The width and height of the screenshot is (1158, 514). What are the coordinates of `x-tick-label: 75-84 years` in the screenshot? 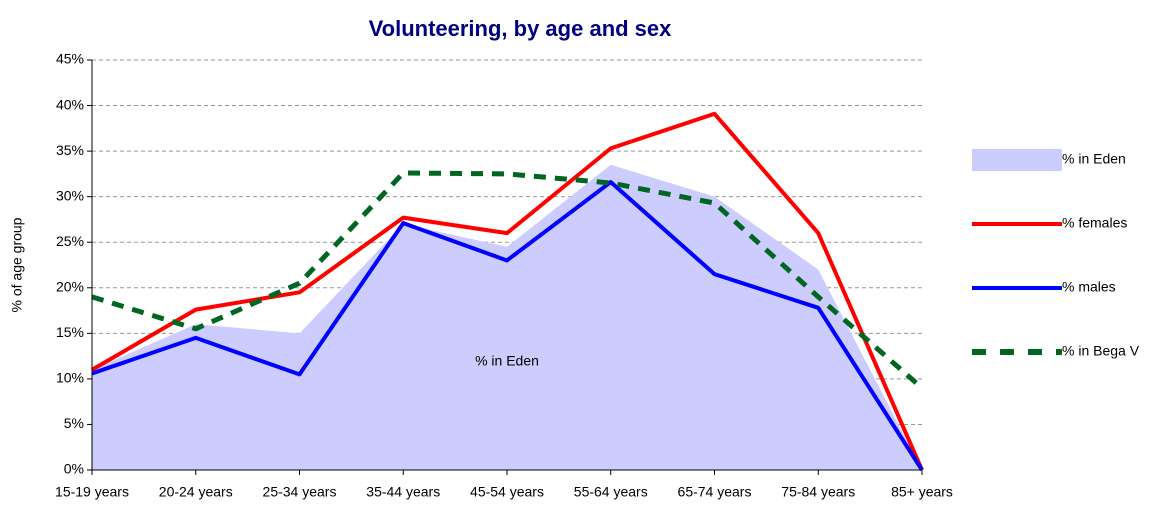 It's located at (818, 492).